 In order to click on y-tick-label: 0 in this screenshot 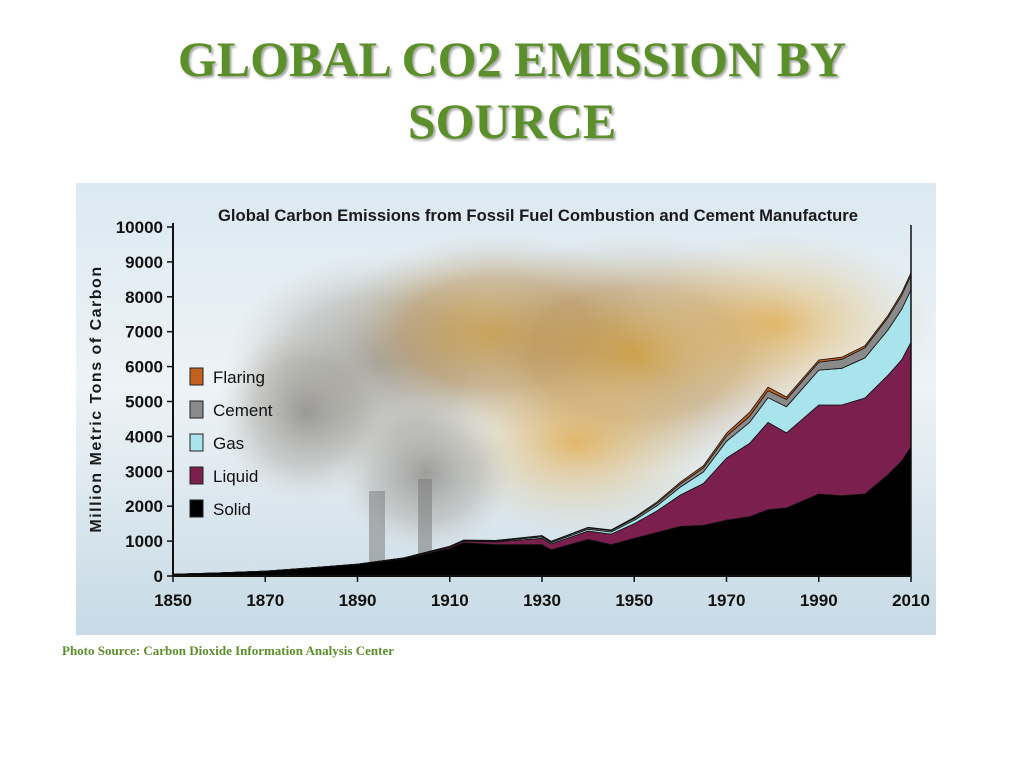, I will do `click(158, 576)`.